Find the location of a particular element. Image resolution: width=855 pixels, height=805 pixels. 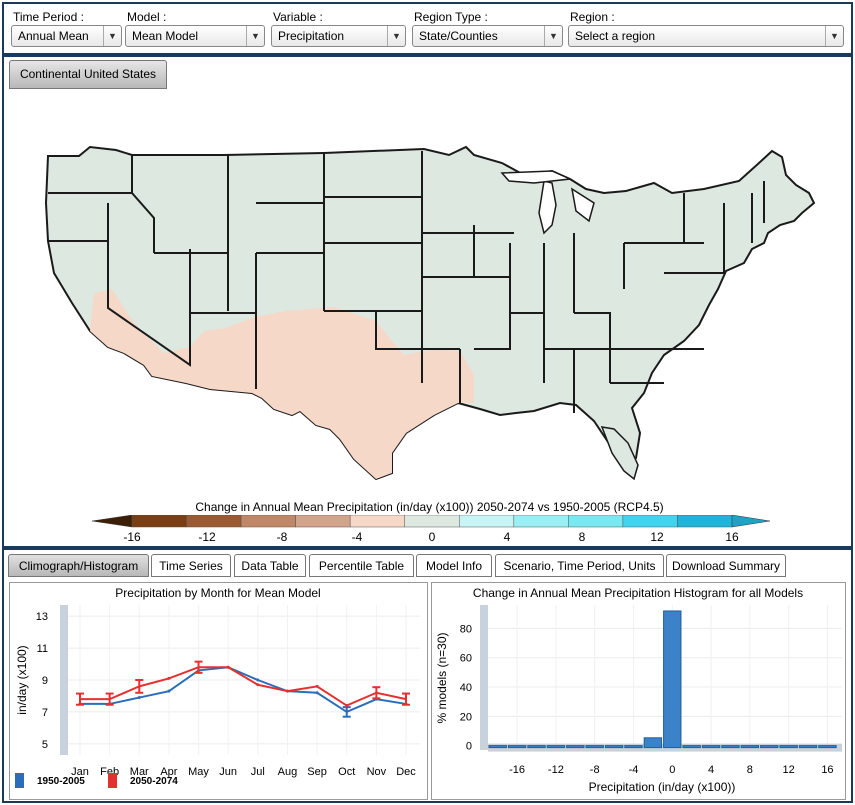

tab-download-summary: Download Summary is located at coordinates (726, 565).